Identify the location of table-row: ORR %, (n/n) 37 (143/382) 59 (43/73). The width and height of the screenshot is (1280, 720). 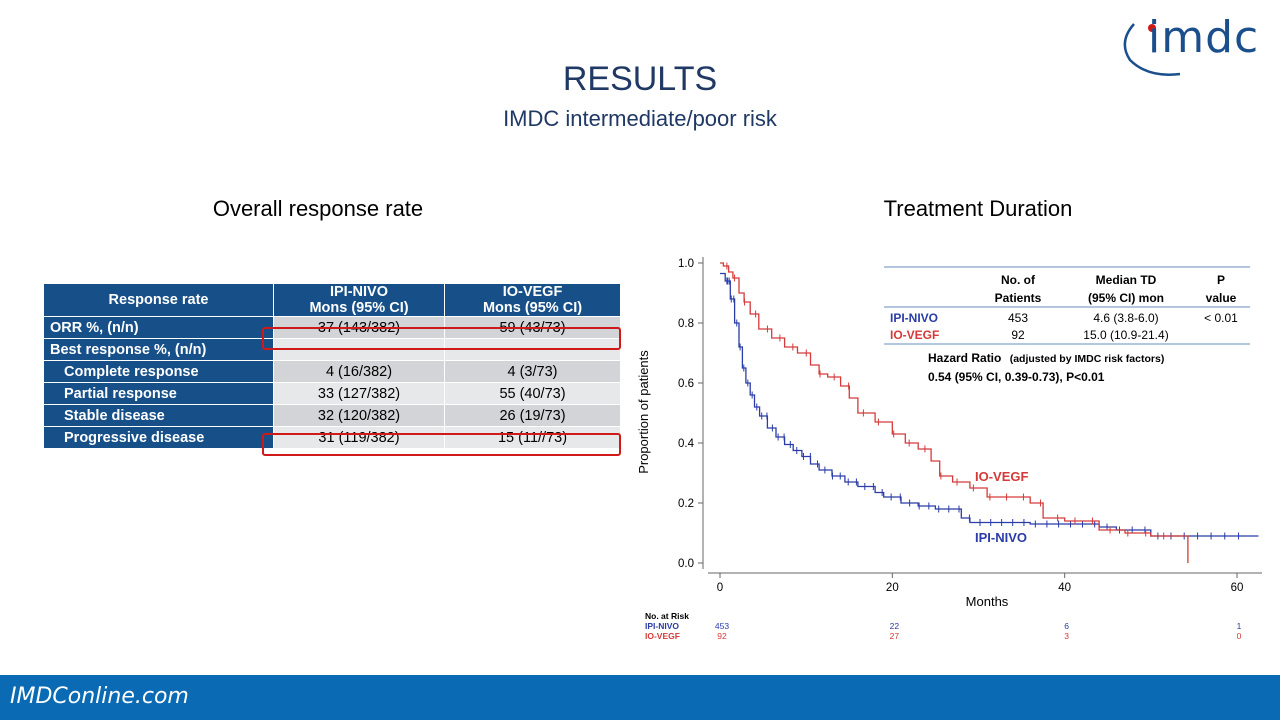
(332, 327).